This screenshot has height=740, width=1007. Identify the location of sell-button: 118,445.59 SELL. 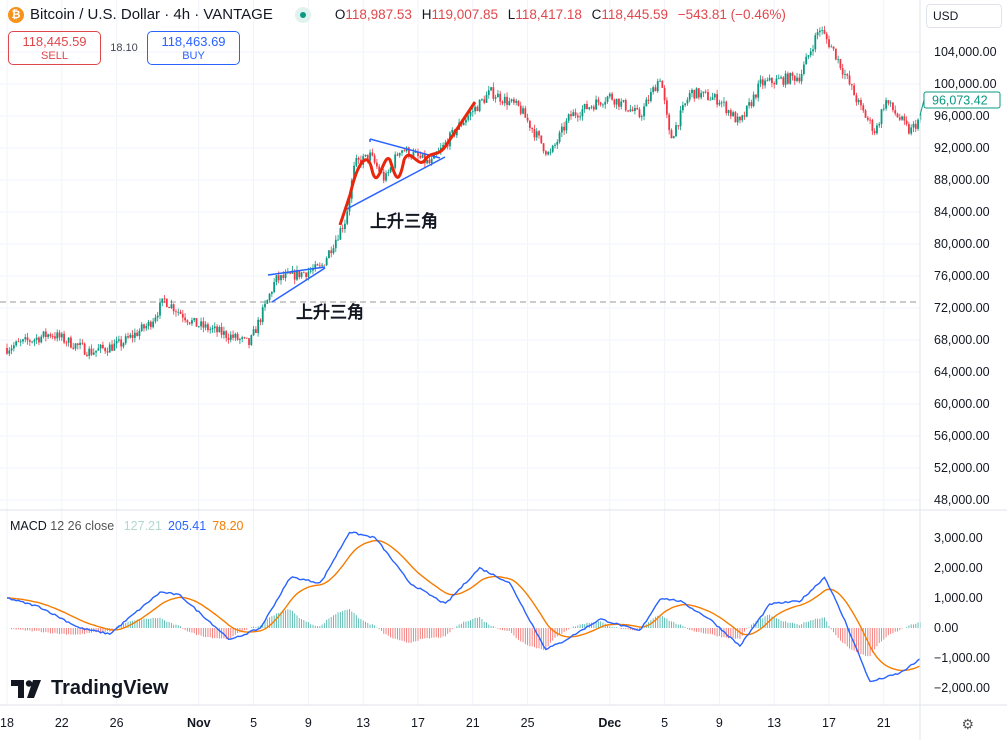
(54, 48).